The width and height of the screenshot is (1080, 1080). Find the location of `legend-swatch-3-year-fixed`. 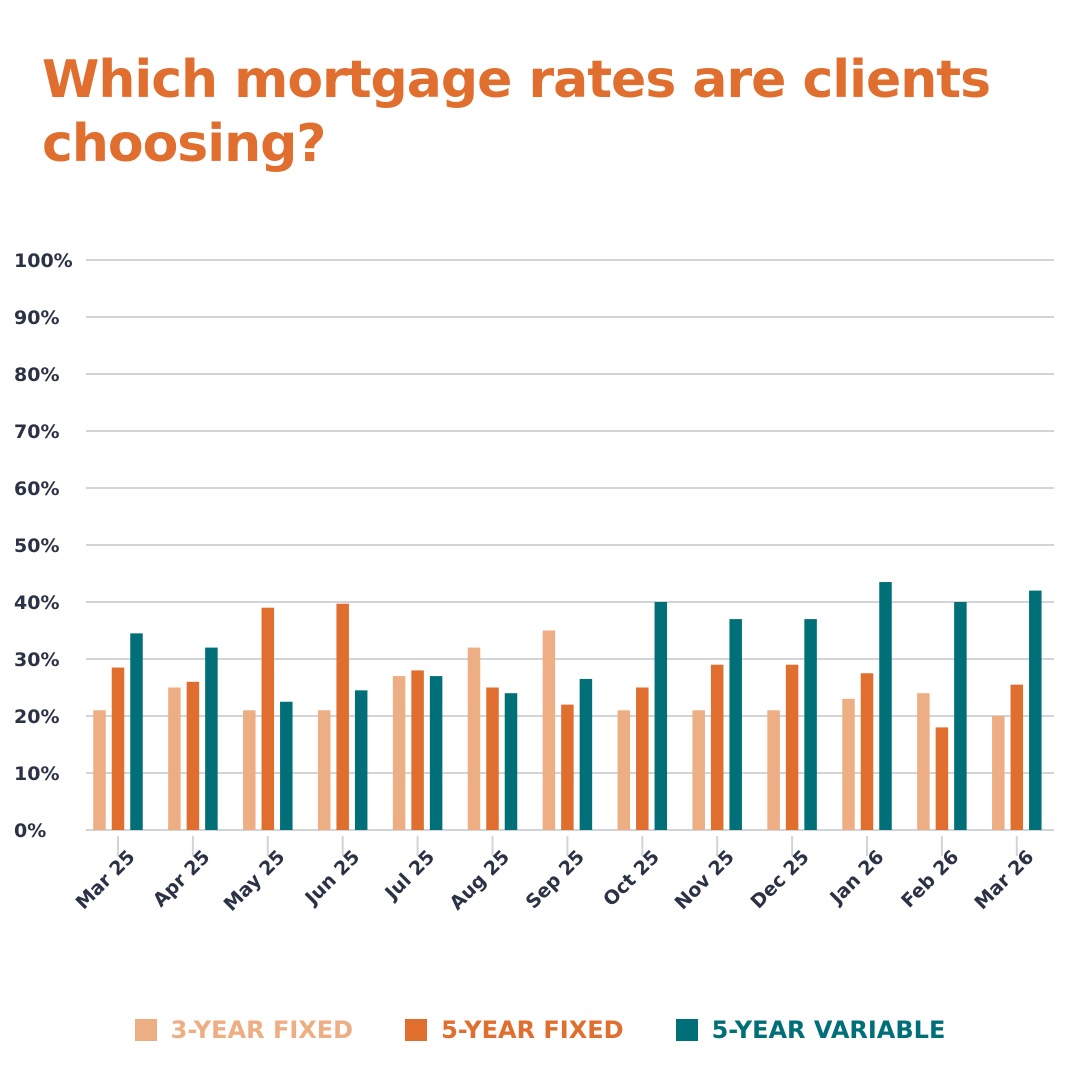

legend-swatch-3-year-fixed is located at coordinates (145, 1030).